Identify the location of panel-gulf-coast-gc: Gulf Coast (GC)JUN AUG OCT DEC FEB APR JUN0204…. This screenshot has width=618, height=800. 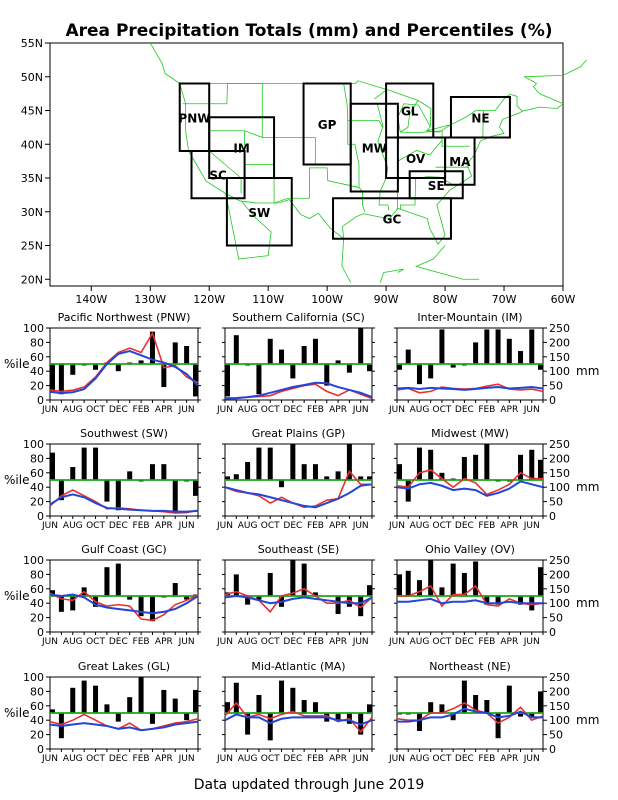
(102, 595).